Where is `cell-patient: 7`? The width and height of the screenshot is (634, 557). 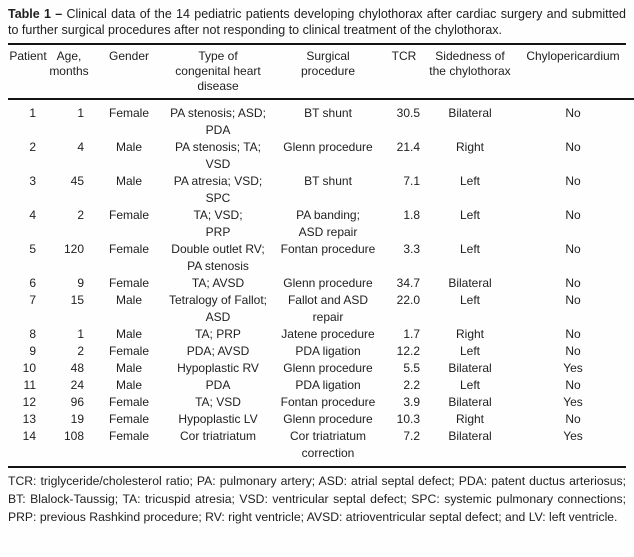 cell-patient: 7 is located at coordinates (32, 300).